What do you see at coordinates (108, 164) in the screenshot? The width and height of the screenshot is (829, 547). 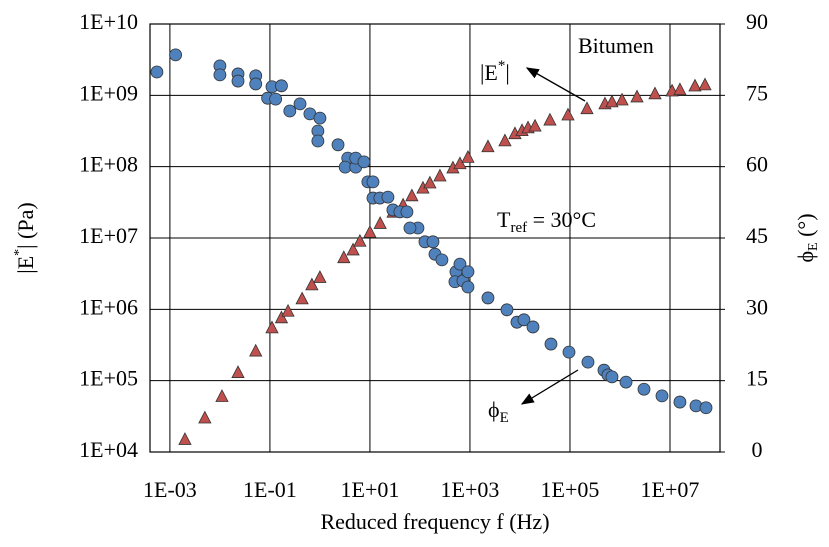 I see `y-tick-label: 1E+08` at bounding box center [108, 164].